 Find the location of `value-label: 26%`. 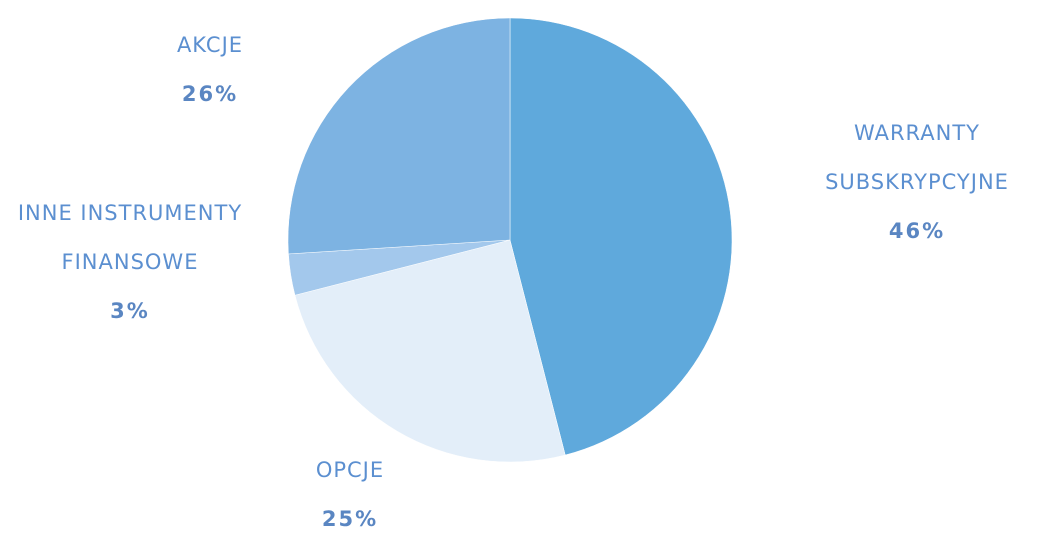

value-label: 26% is located at coordinates (210, 94).